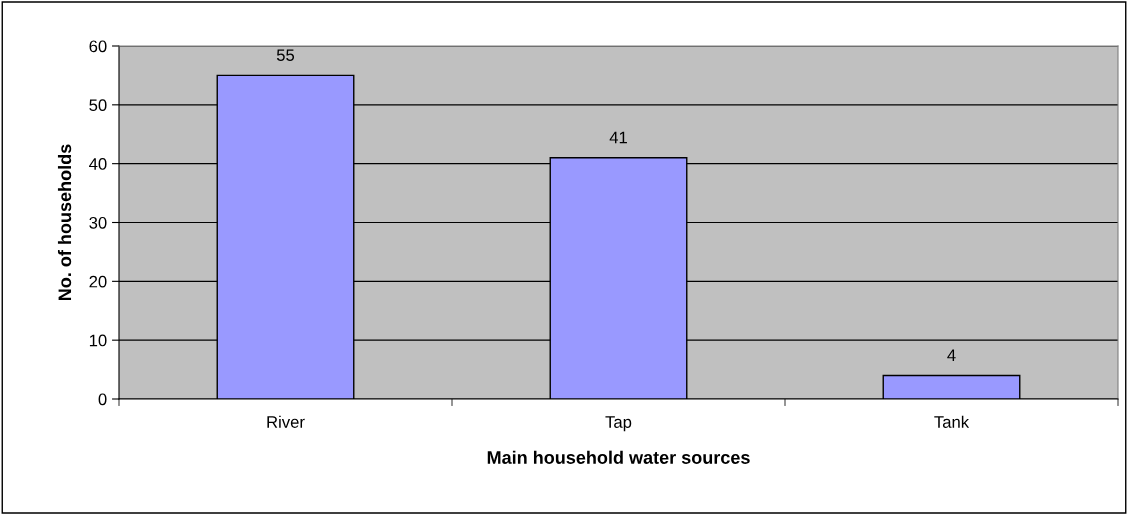 The height and width of the screenshot is (514, 1128). What do you see at coordinates (98, 340) in the screenshot?
I see `y-tick-label: 10` at bounding box center [98, 340].